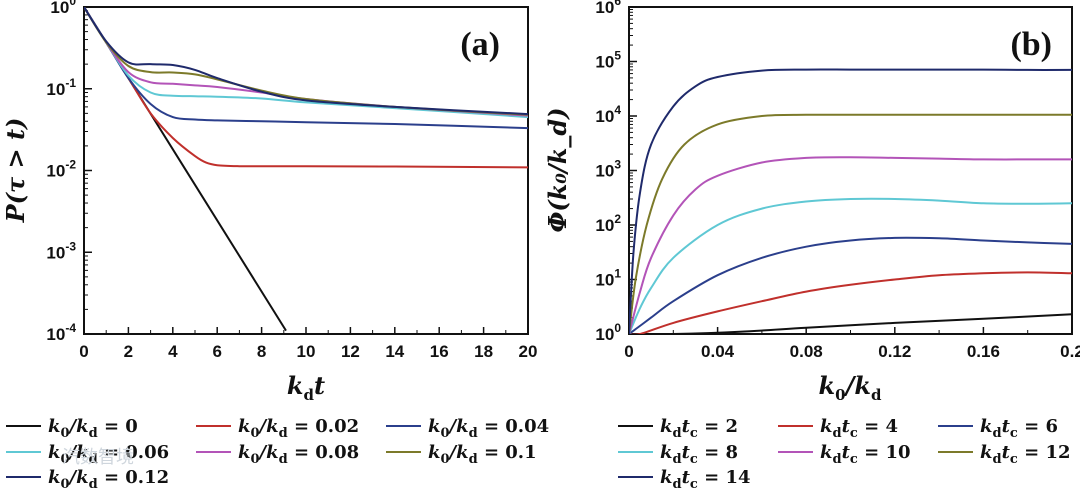 This screenshot has width=1080, height=501. What do you see at coordinates (306, 387) in the screenshot?
I see `chart-a-x-label: kdt` at bounding box center [306, 387].